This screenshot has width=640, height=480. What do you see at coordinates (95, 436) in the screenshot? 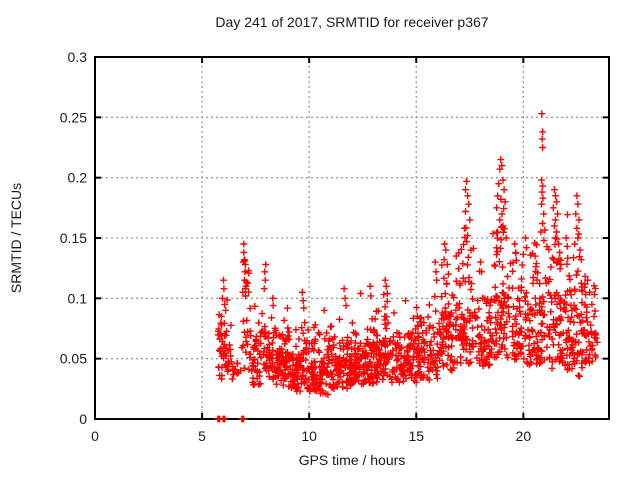
I see `x-tick-label: 0` at bounding box center [95, 436].